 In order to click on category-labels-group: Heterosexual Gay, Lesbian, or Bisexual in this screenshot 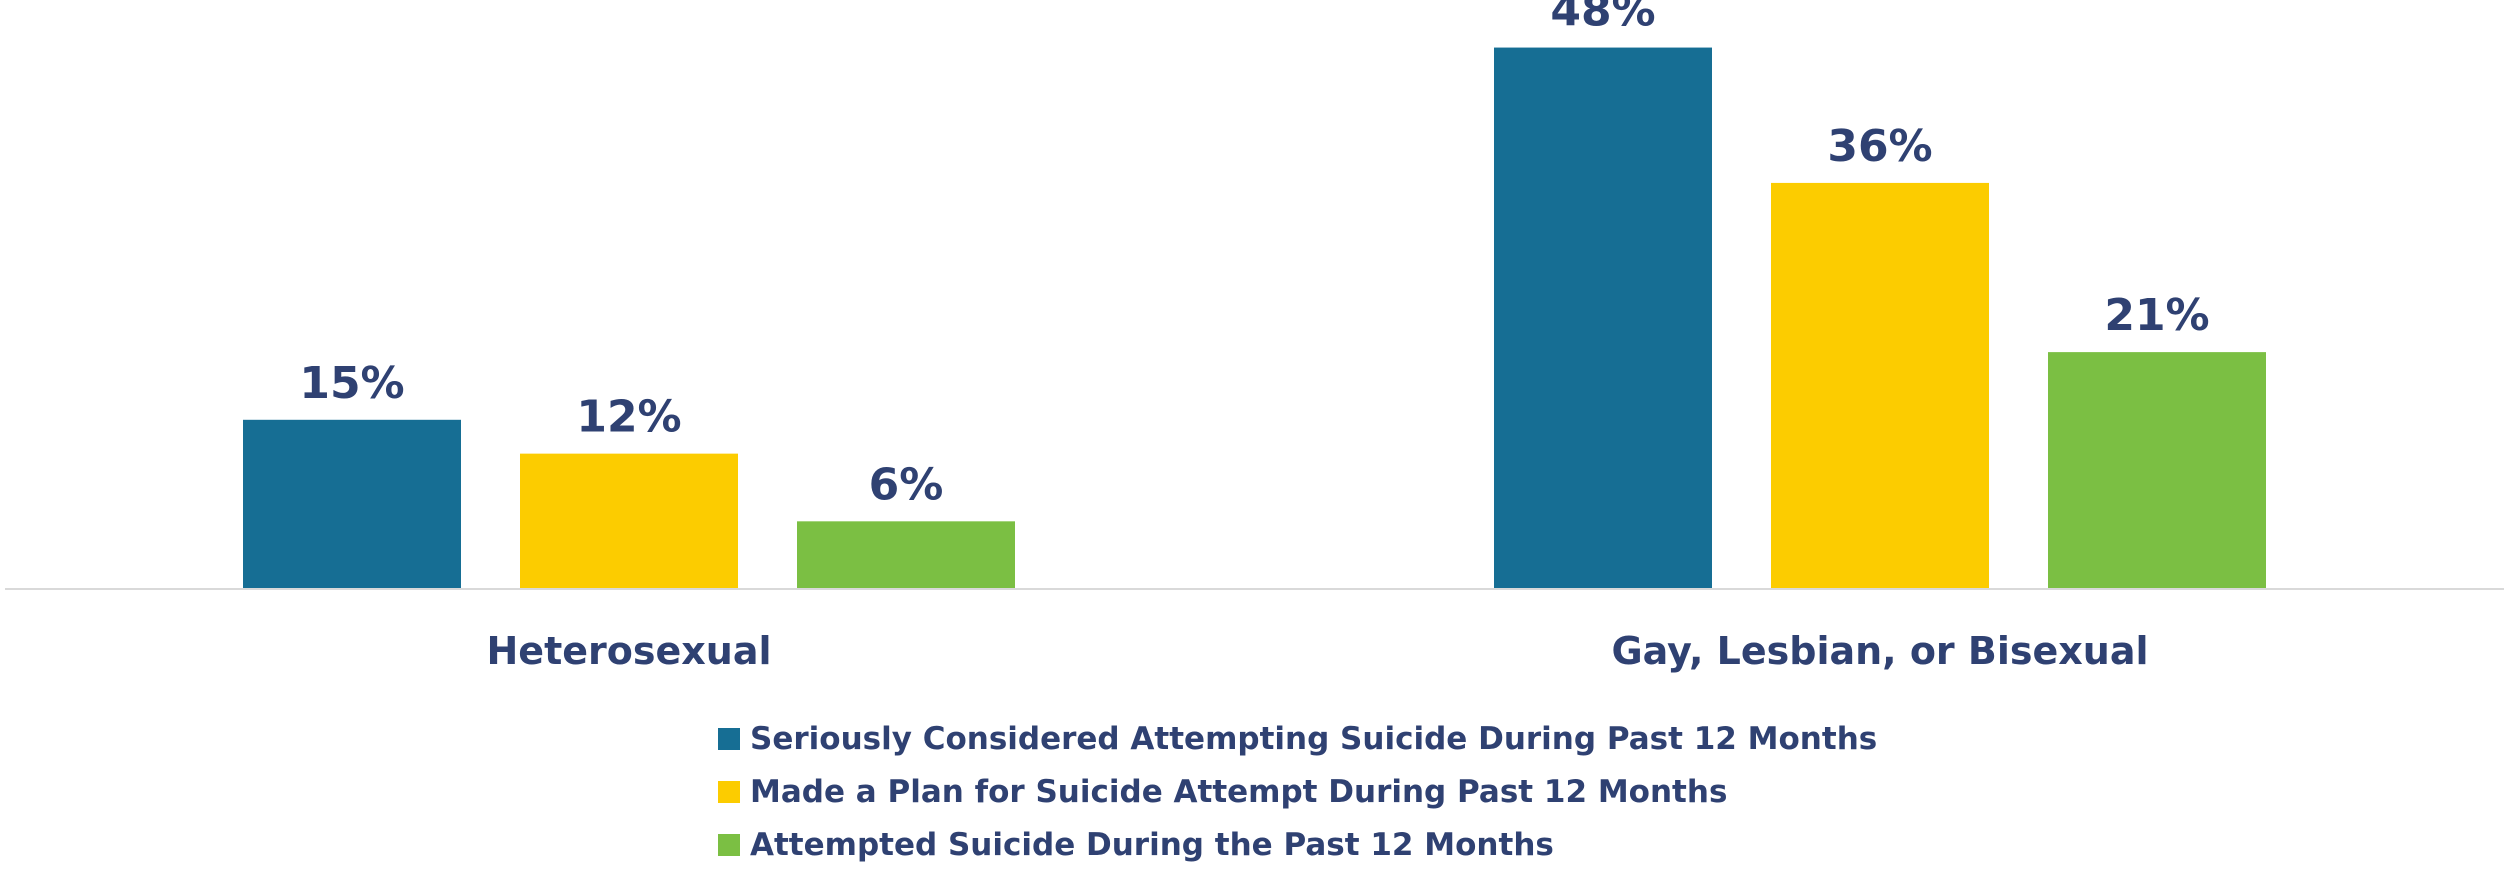, I will do `click(1318, 651)`.